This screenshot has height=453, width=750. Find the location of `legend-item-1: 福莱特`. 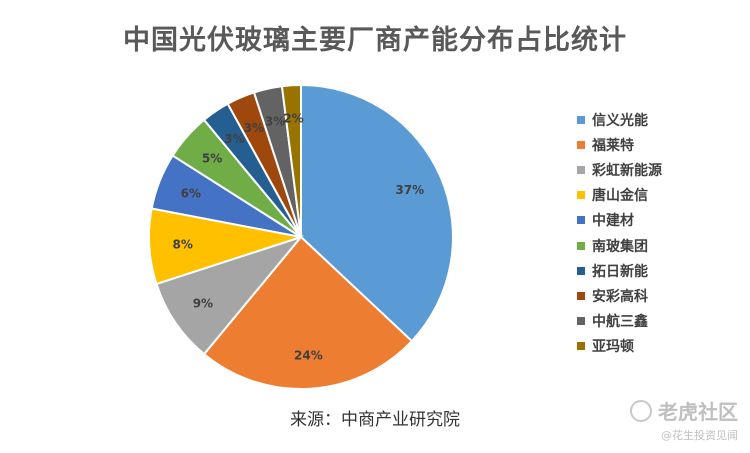

legend-item-1: 福莱特 is located at coordinates (619, 144).